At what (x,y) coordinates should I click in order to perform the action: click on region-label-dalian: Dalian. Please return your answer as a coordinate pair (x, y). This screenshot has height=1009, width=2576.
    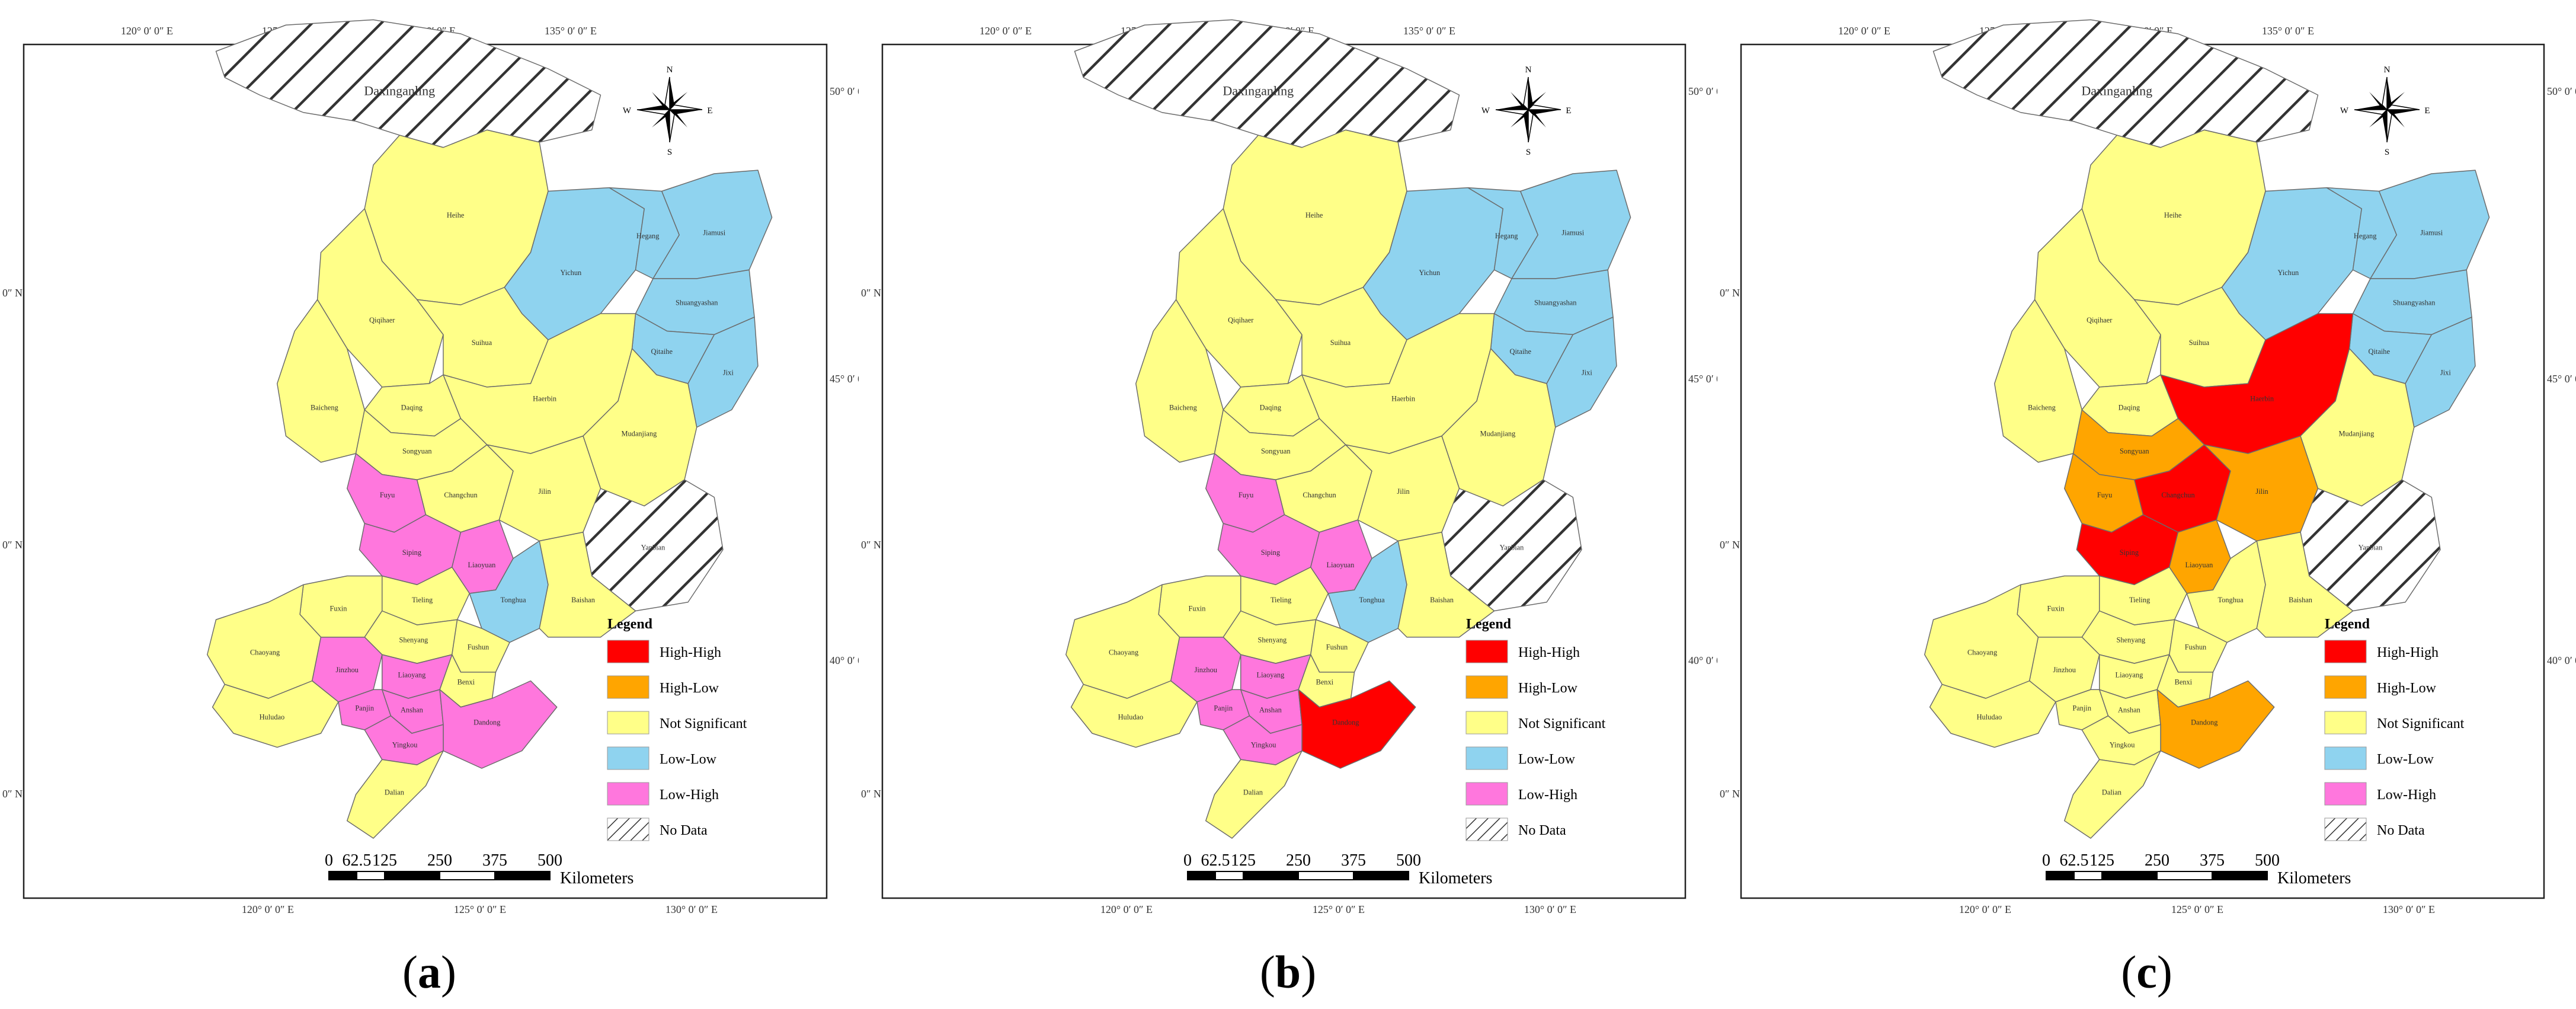
    Looking at the image, I should click on (1253, 792).